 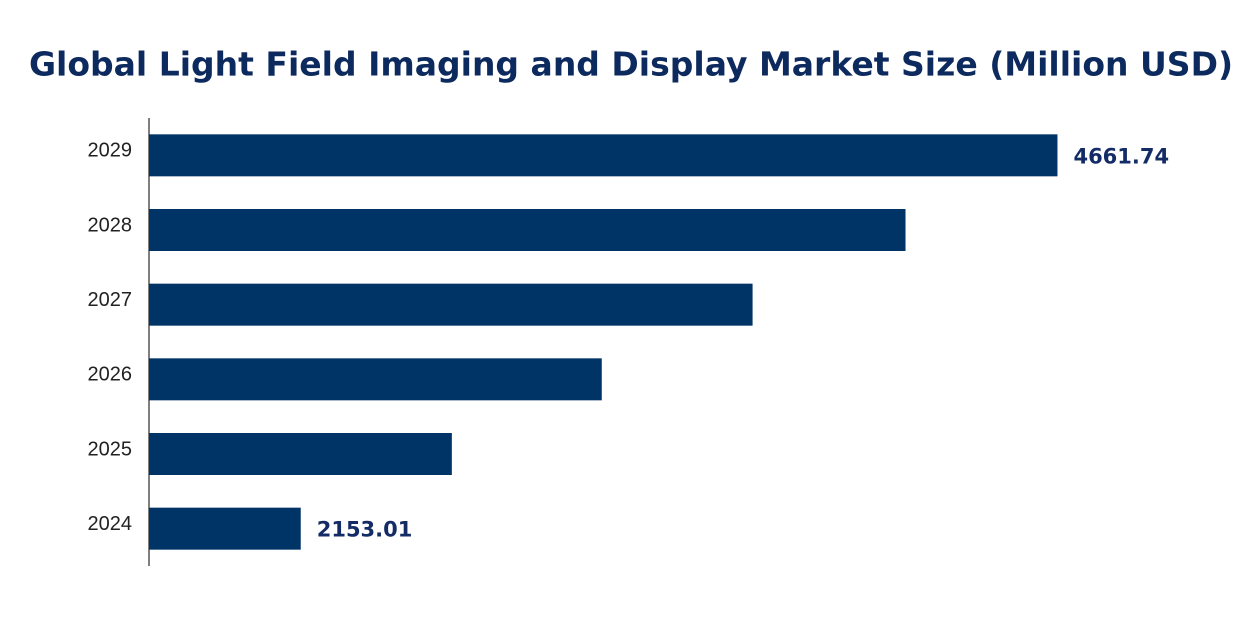 I want to click on data-label: 2153.01, so click(x=365, y=530).